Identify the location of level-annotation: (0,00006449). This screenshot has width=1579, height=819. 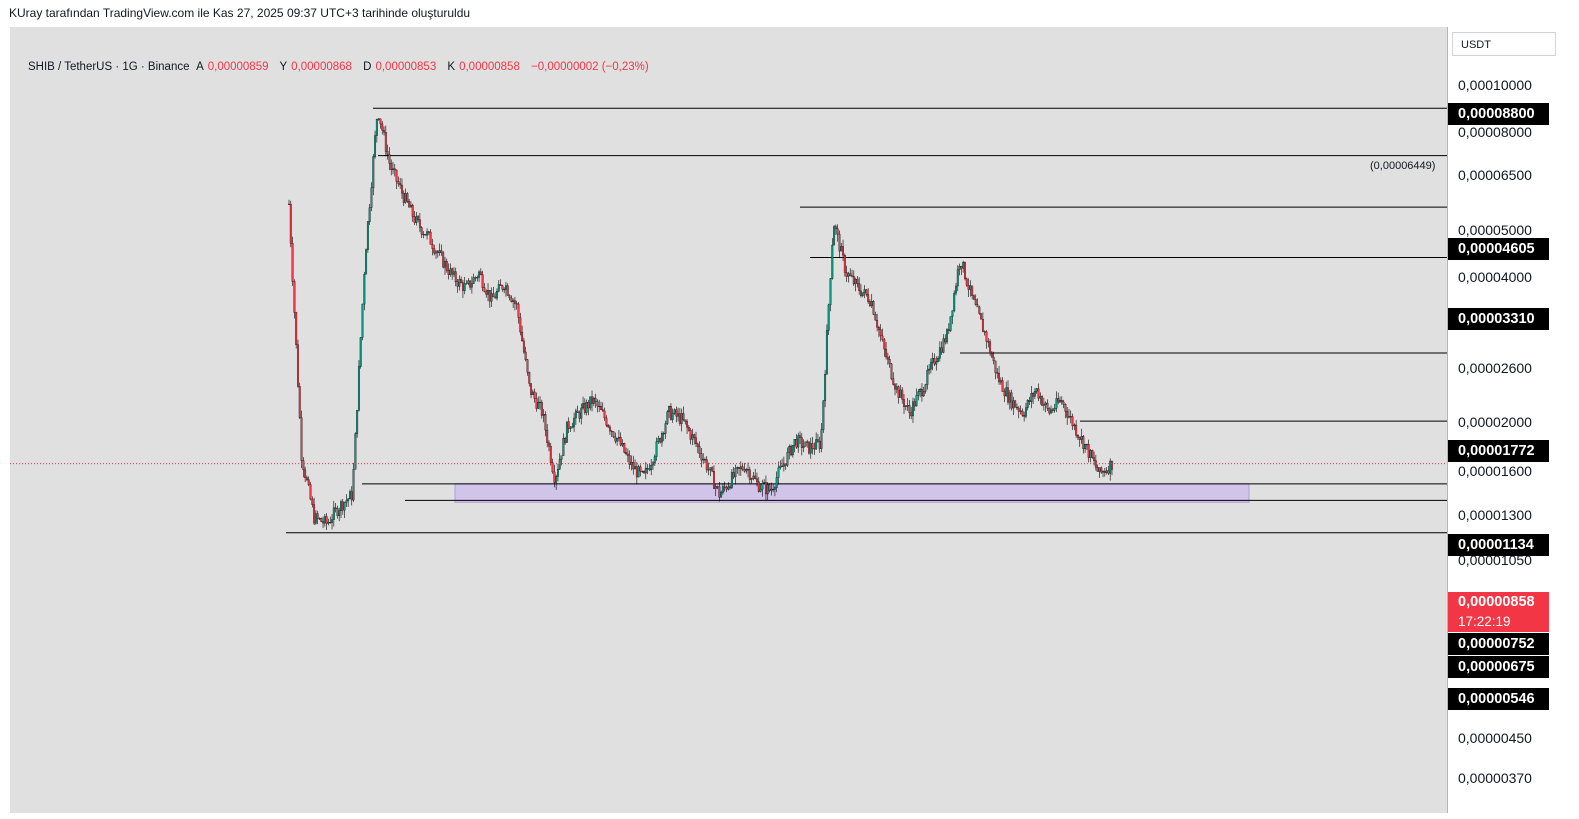
(1403, 166).